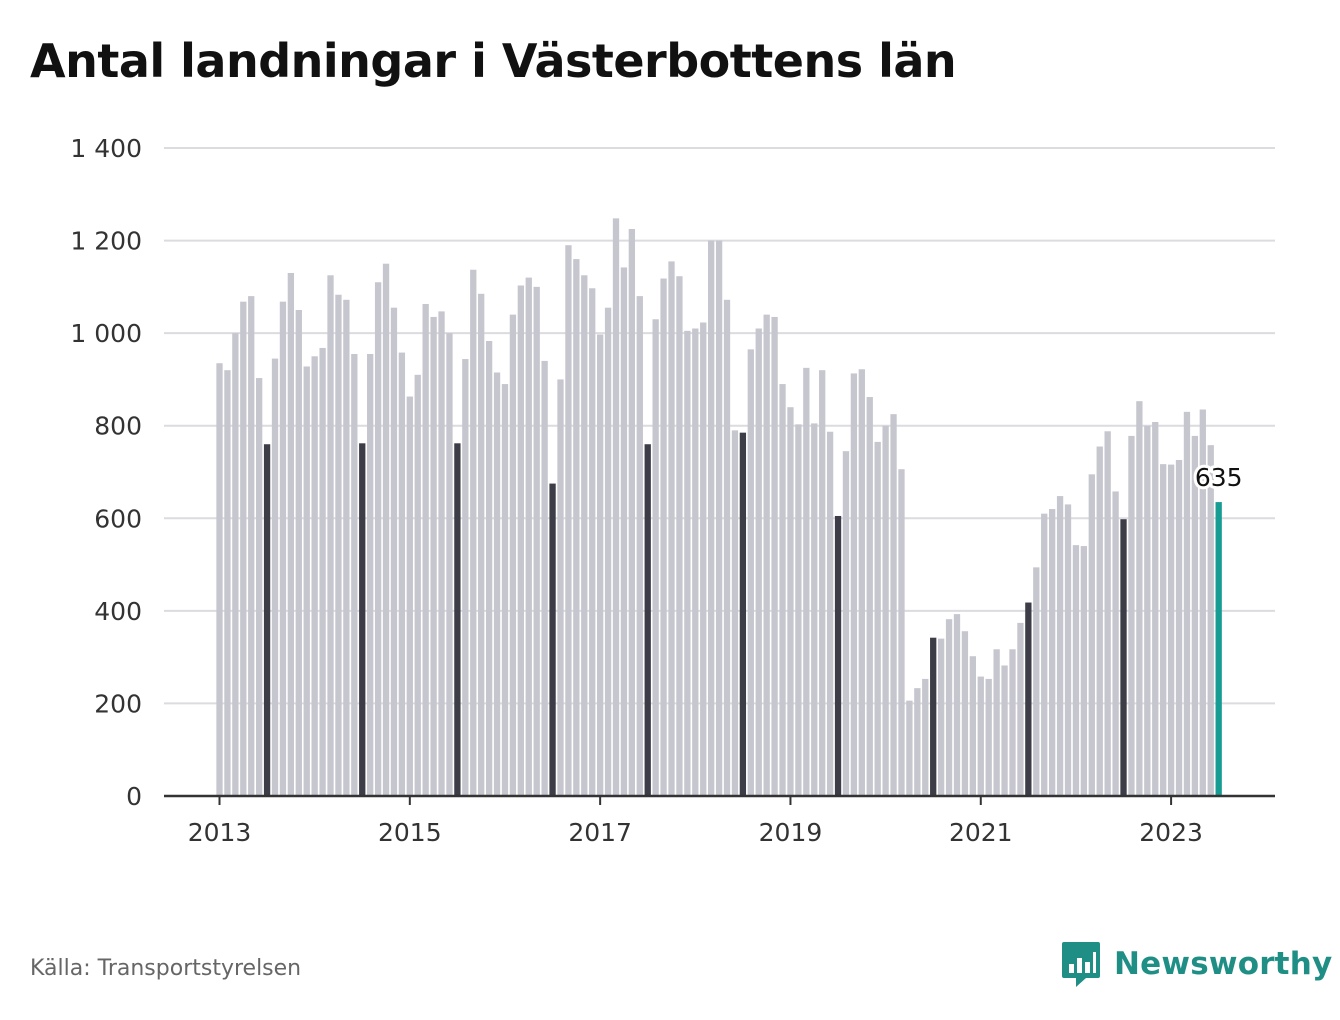  I want to click on y-axis-tick-labels: 0 200 400 600 800 1 000 1 200 1 400, so click(106, 472).